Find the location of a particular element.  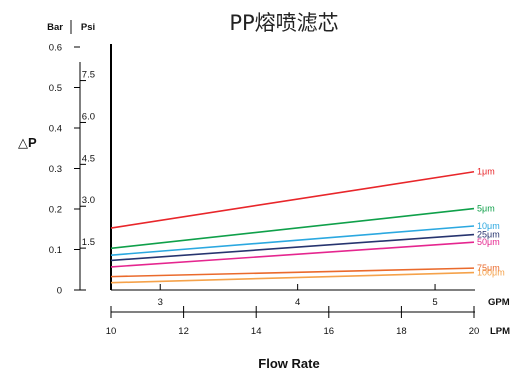

series-line-100m is located at coordinates (292, 277).